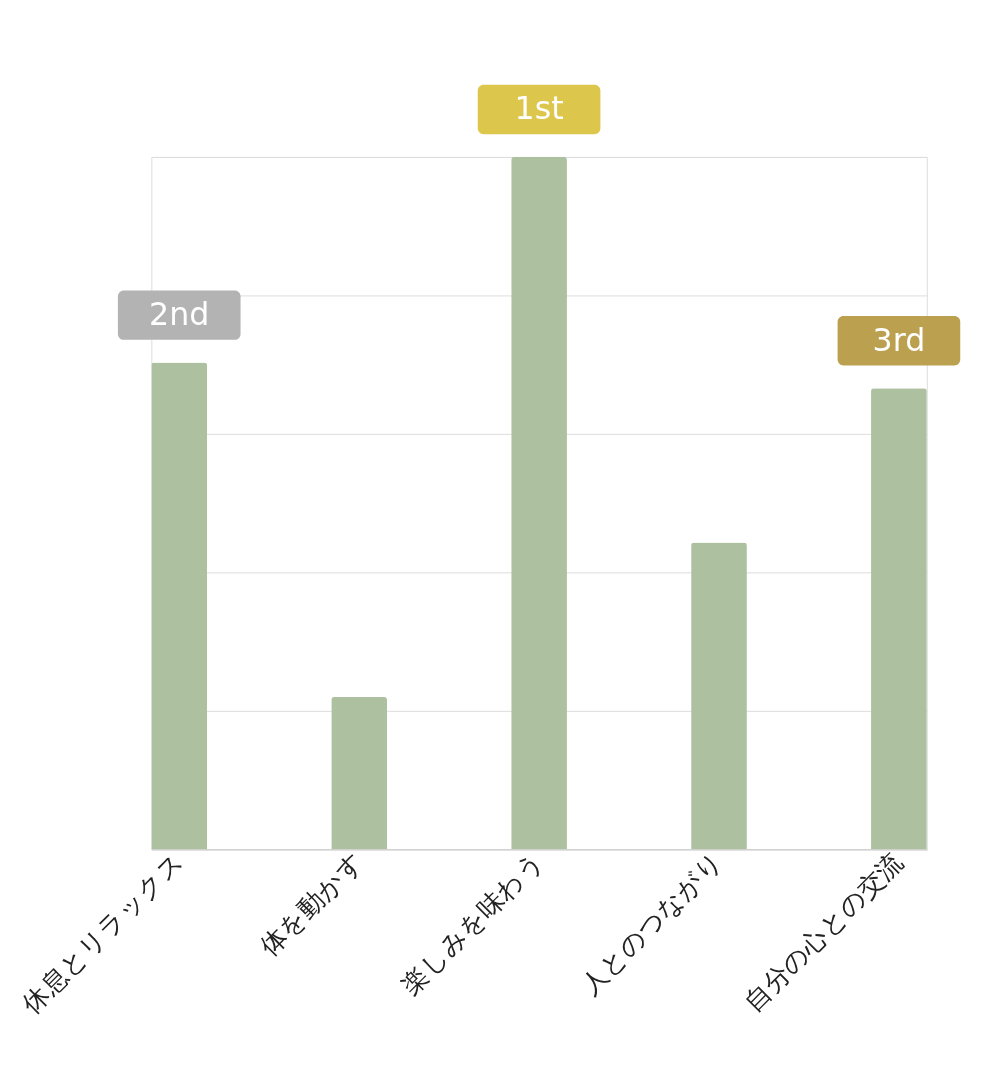 The height and width of the screenshot is (1080, 1000). I want to click on annotation: 3rd, so click(899, 339).